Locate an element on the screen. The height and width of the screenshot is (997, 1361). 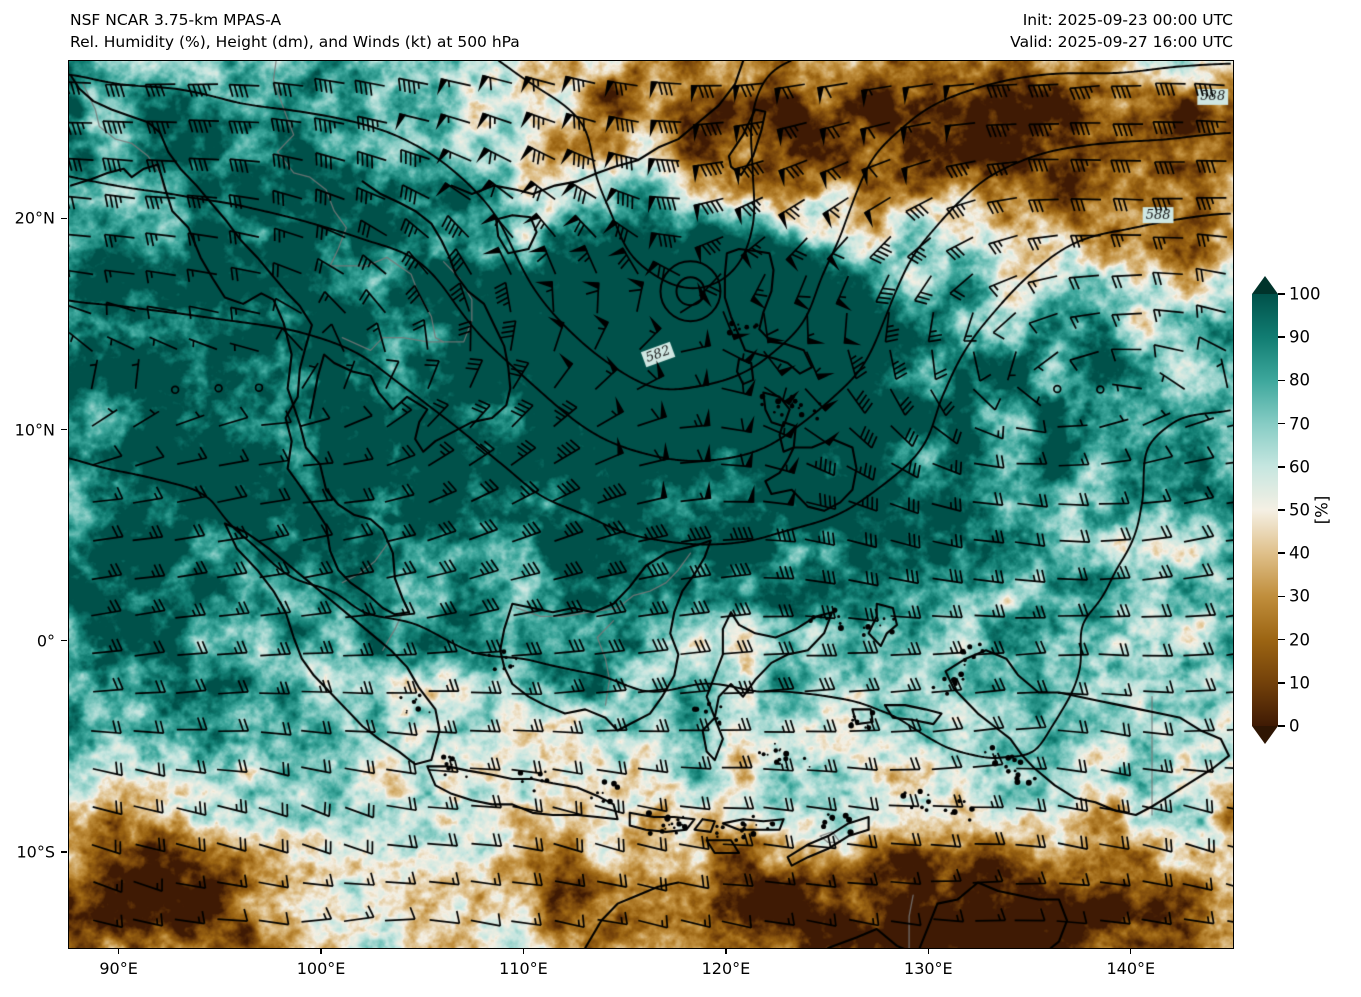
x-axis-label: 140°E is located at coordinates (1131, 968).